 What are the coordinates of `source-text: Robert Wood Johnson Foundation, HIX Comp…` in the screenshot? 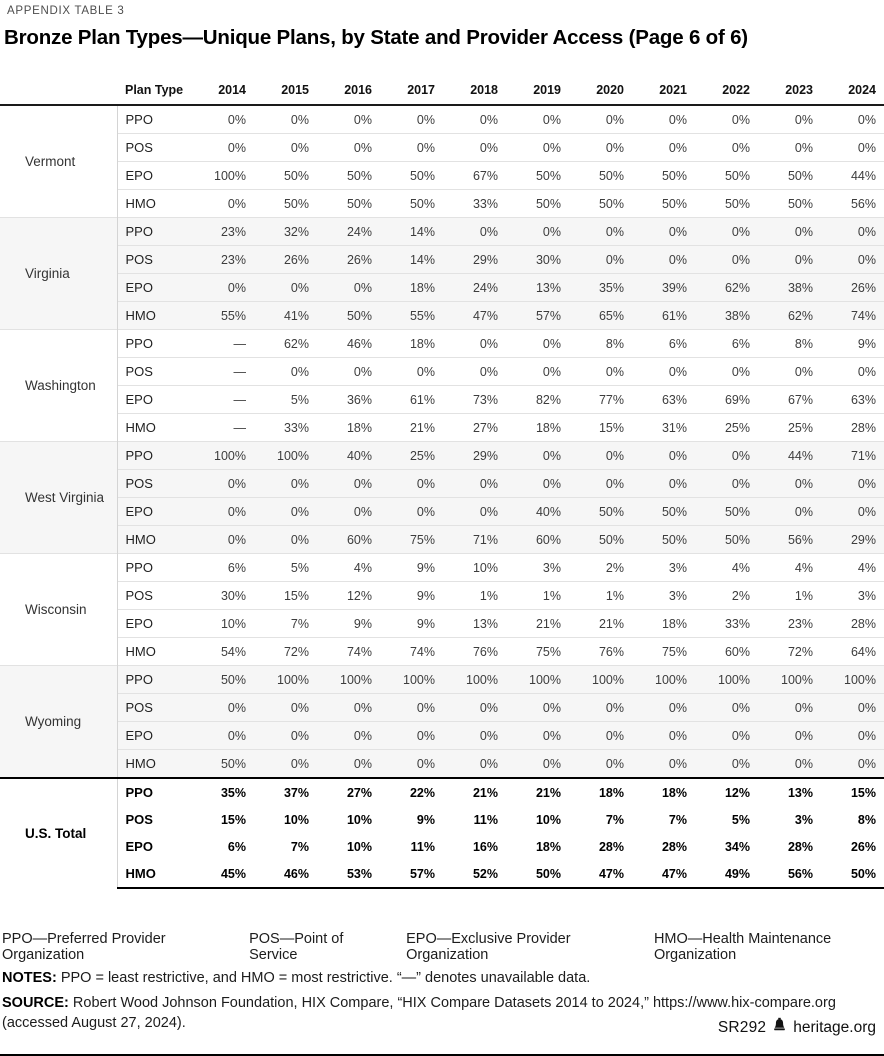 It's located at (419, 1013).